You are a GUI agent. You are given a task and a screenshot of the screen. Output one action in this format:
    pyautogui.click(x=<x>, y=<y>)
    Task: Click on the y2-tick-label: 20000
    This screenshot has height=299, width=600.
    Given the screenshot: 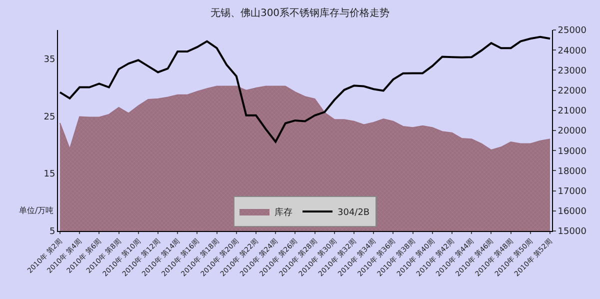 What is the action you would take?
    pyautogui.click(x=572, y=131)
    